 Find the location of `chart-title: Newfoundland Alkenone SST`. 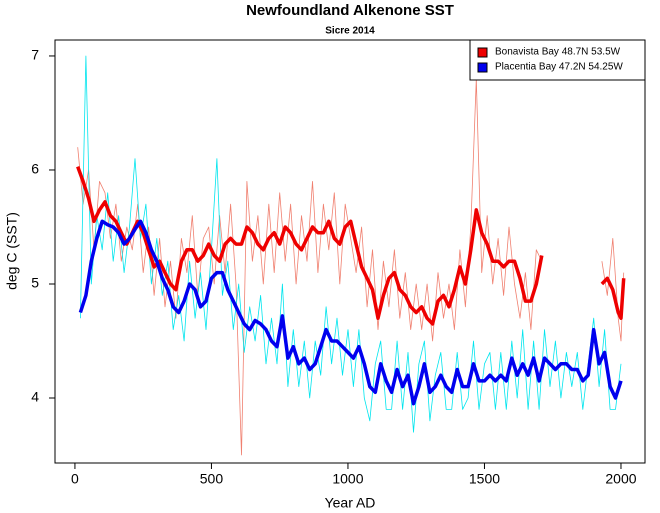

chart-title: Newfoundland Alkenone SST is located at coordinates (350, 10).